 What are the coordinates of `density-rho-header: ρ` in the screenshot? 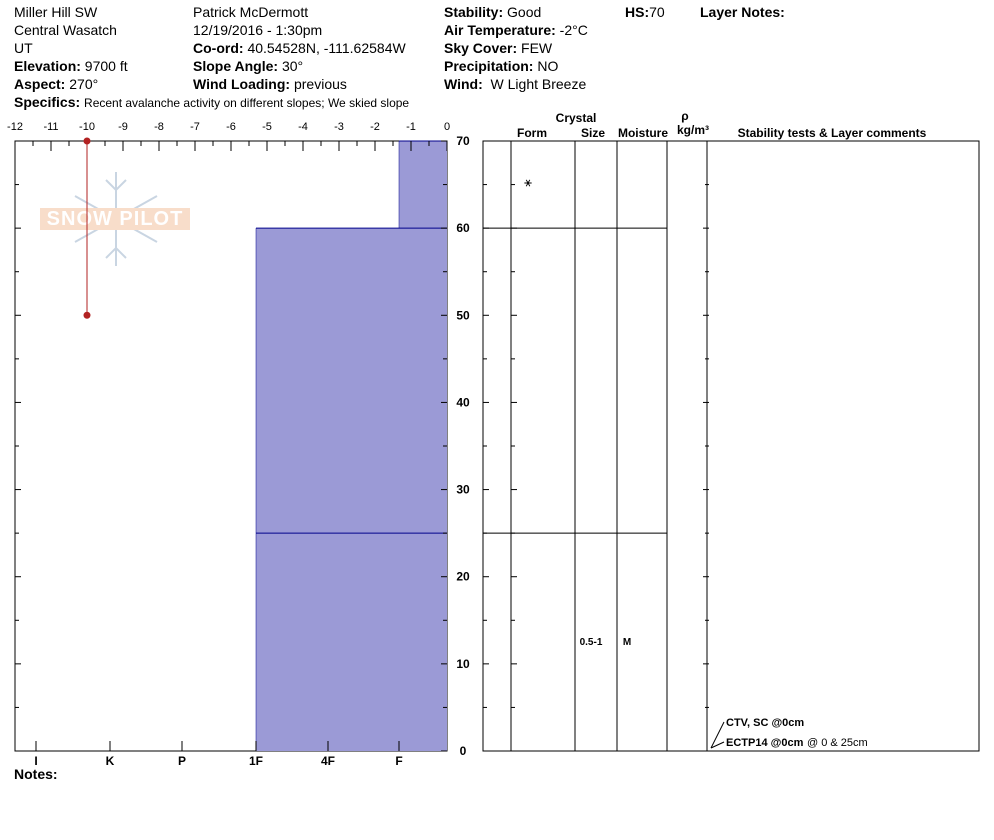 It's located at (684, 116).